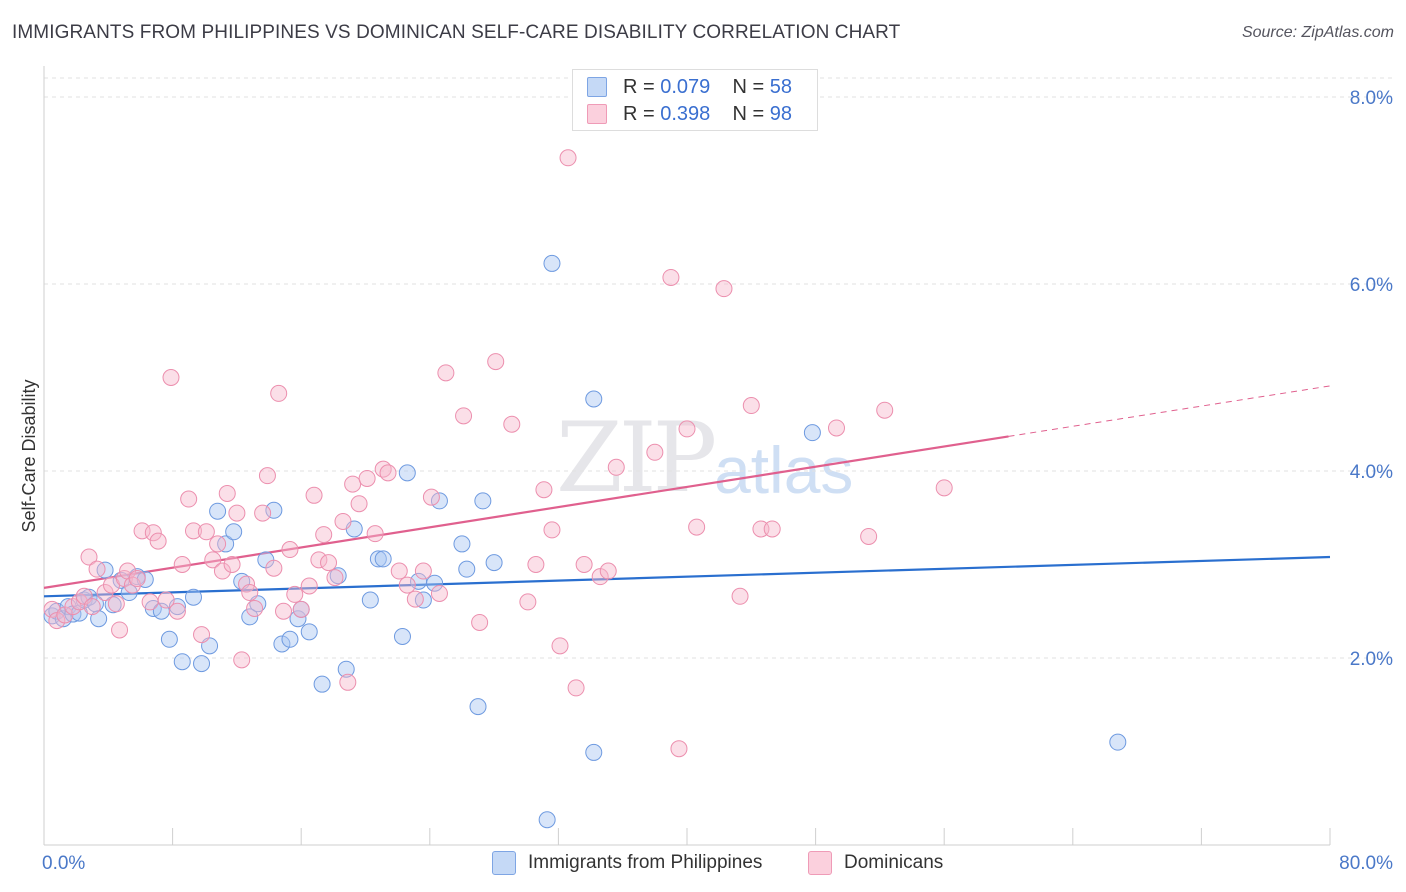 This screenshot has width=1406, height=892. What do you see at coordinates (784, 470) in the screenshot?
I see `watermark-atlas: atlas` at bounding box center [784, 470].